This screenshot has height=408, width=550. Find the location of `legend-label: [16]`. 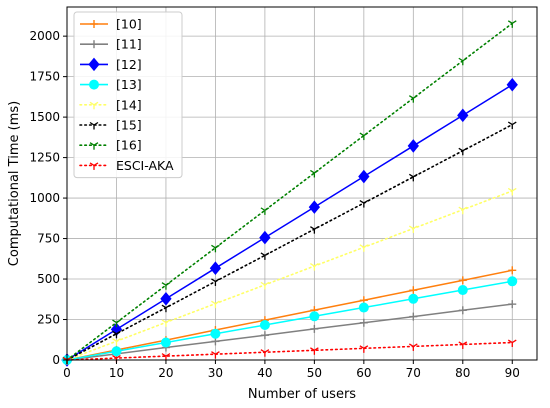

legend-label: [16] is located at coordinates (129, 145).